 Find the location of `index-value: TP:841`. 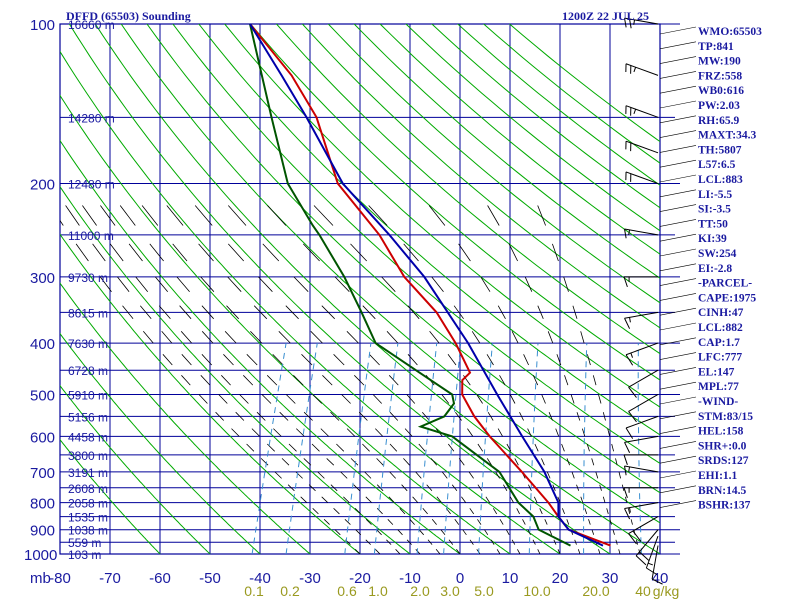

index-value: TP:841 is located at coordinates (716, 47).